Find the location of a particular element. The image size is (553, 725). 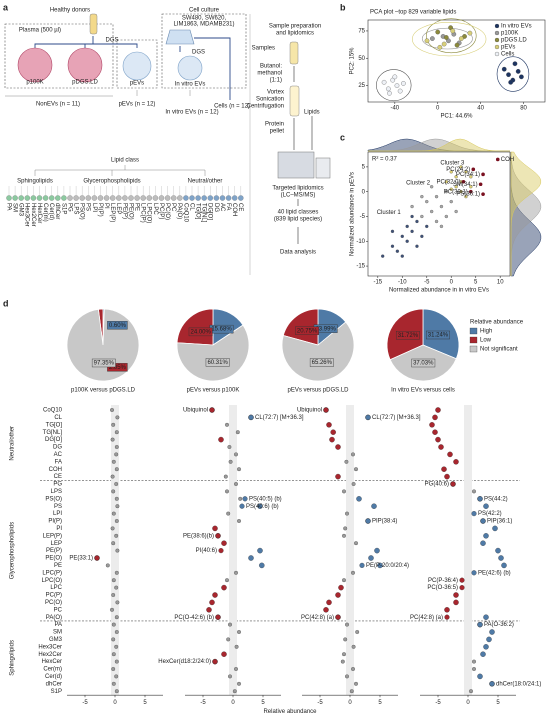

annotation: PE(P-20:0/20:4) is located at coordinates (387, 566).